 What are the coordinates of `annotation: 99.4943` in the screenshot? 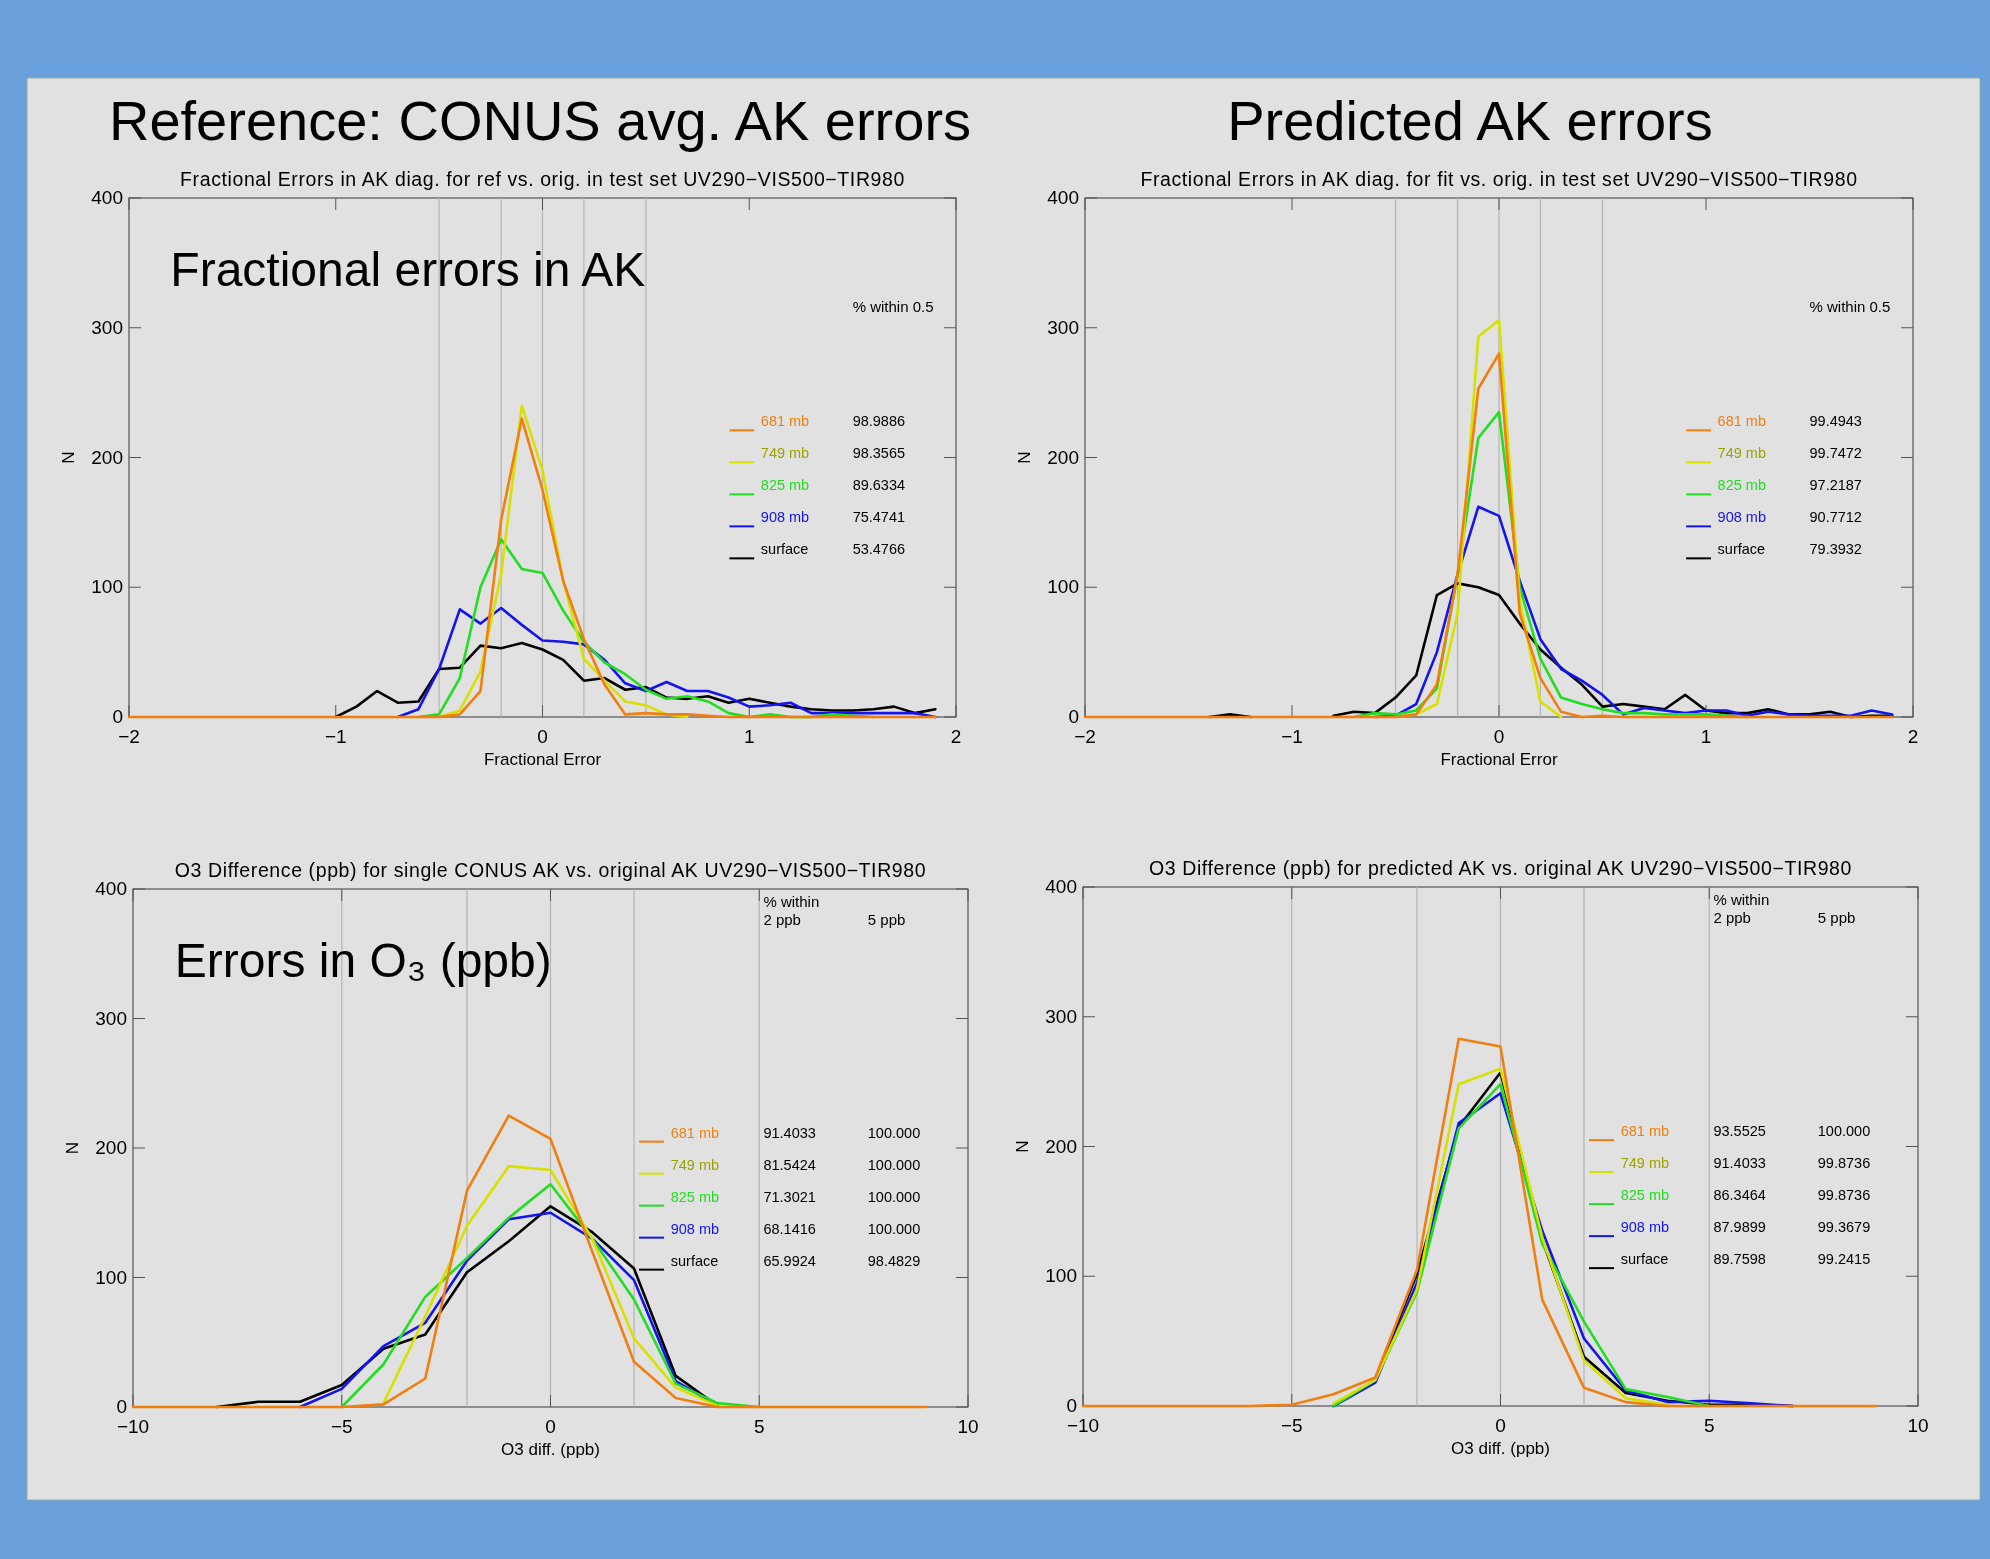 It's located at (1835, 421).